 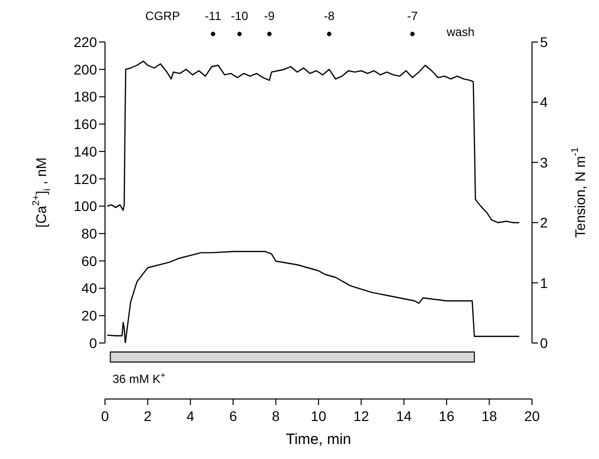 What do you see at coordinates (148, 416) in the screenshot?
I see `x-tick-label: 2` at bounding box center [148, 416].